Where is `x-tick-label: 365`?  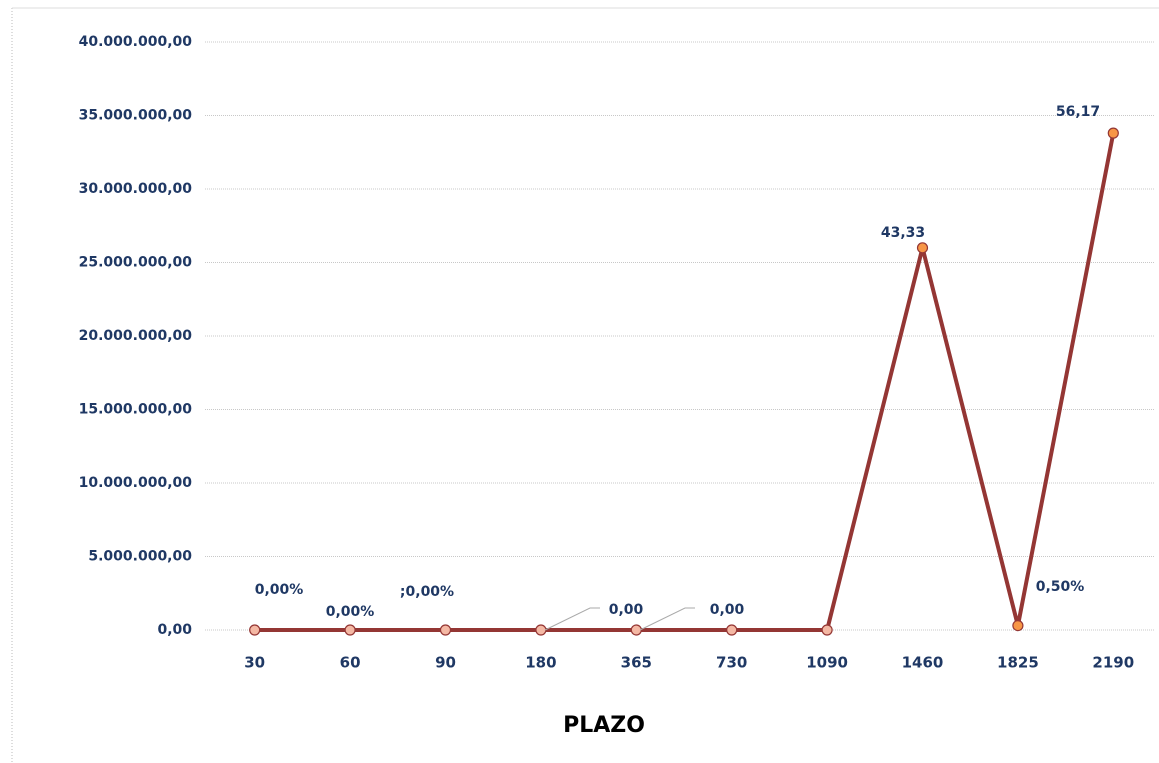 x-tick-label: 365 is located at coordinates (636, 663).